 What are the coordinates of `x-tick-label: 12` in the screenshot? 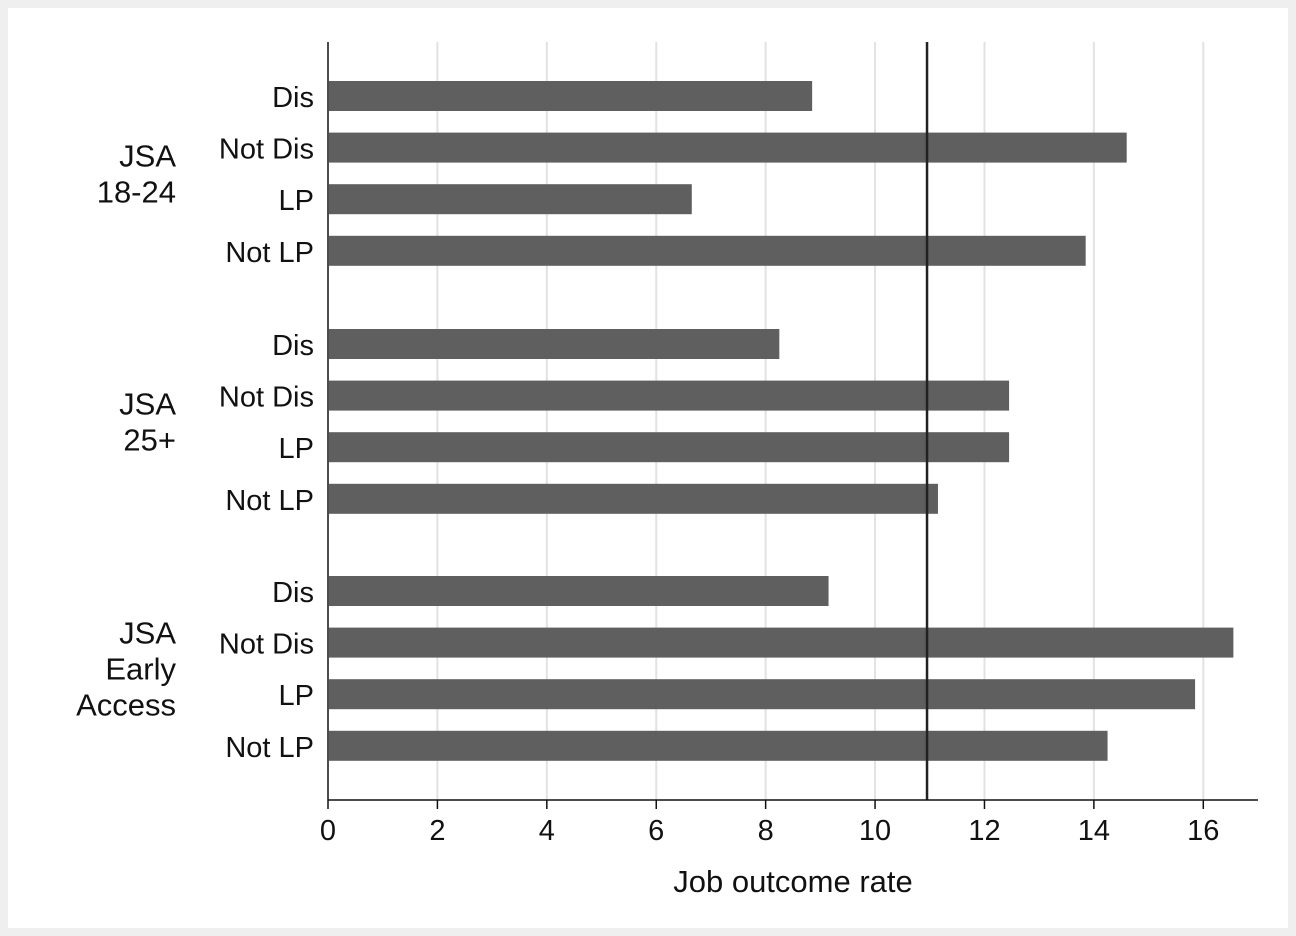 It's located at (984, 831).